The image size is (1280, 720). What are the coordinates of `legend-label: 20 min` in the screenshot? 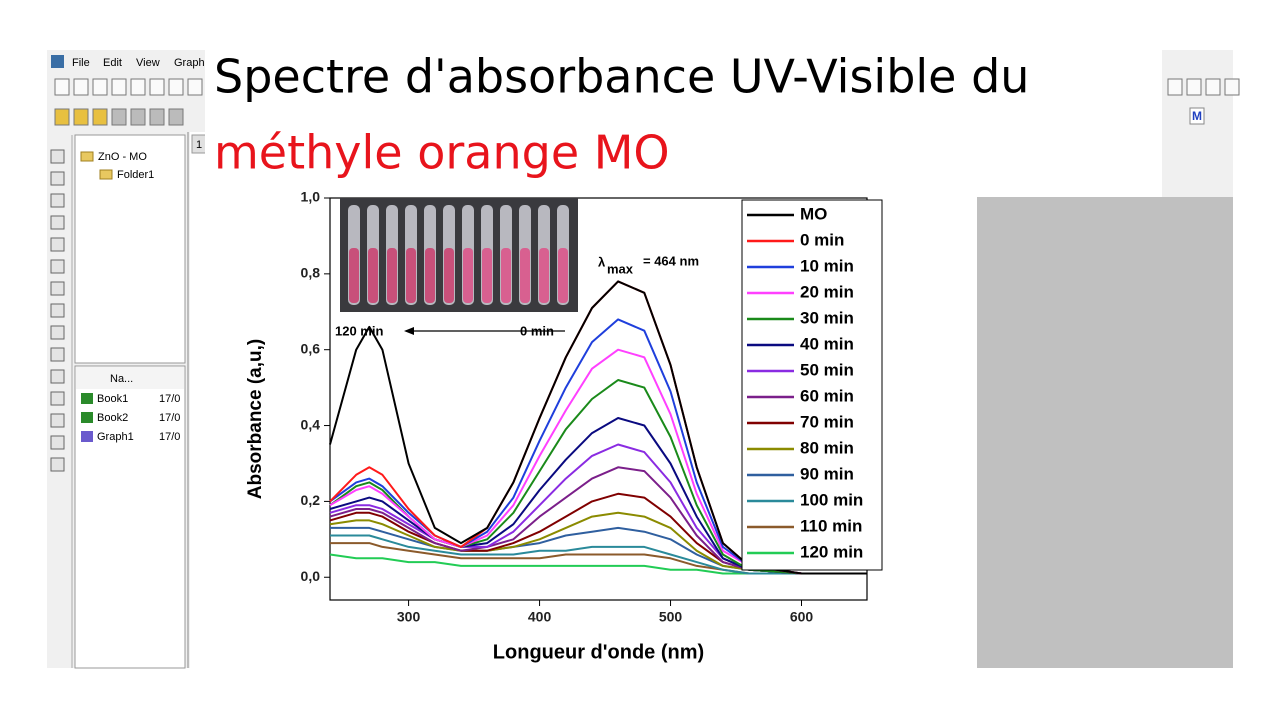 It's located at (827, 291).